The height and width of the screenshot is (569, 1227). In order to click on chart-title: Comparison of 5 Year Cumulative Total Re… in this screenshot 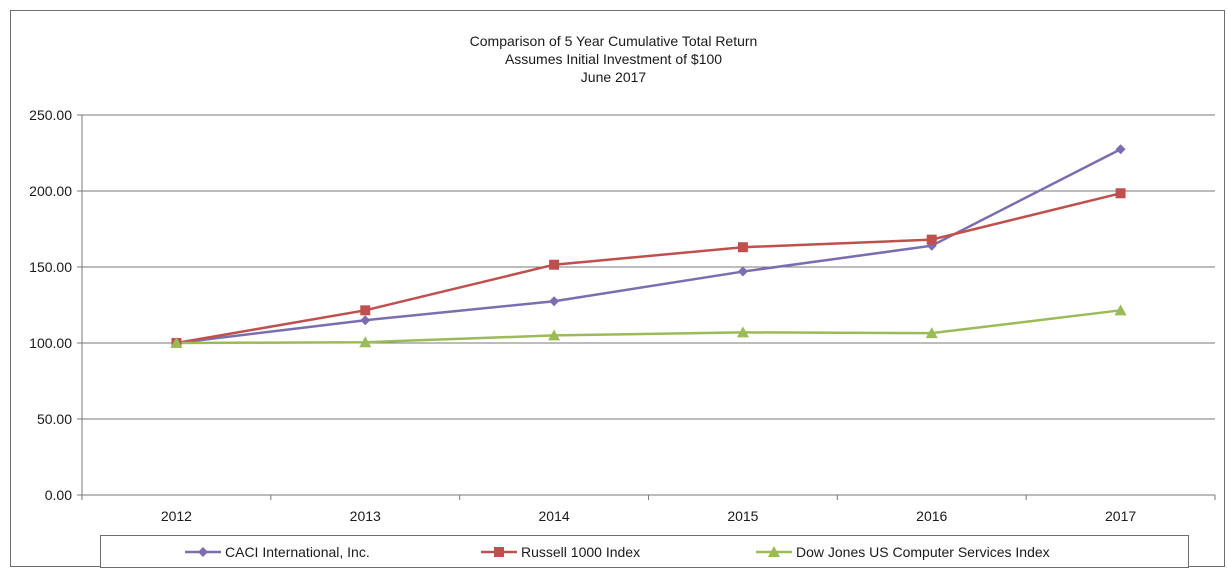, I will do `click(613, 41)`.